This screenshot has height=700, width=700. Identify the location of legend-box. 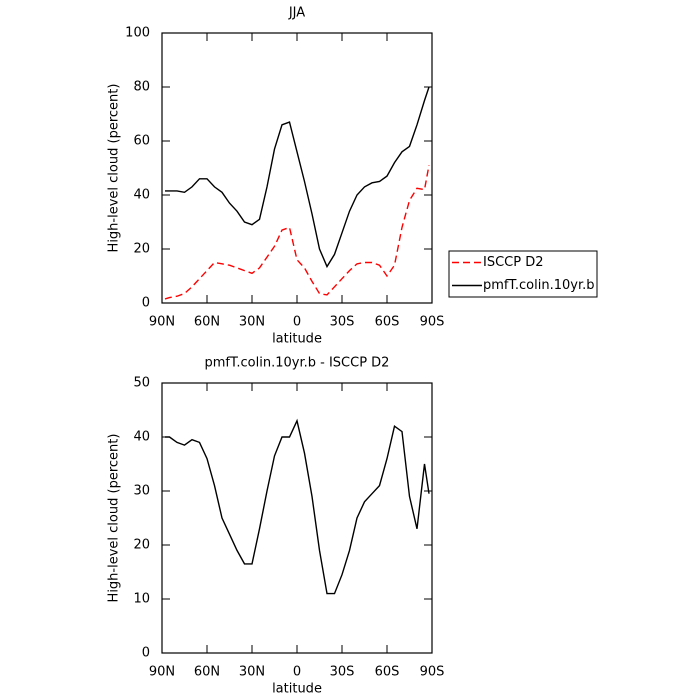
(523, 274).